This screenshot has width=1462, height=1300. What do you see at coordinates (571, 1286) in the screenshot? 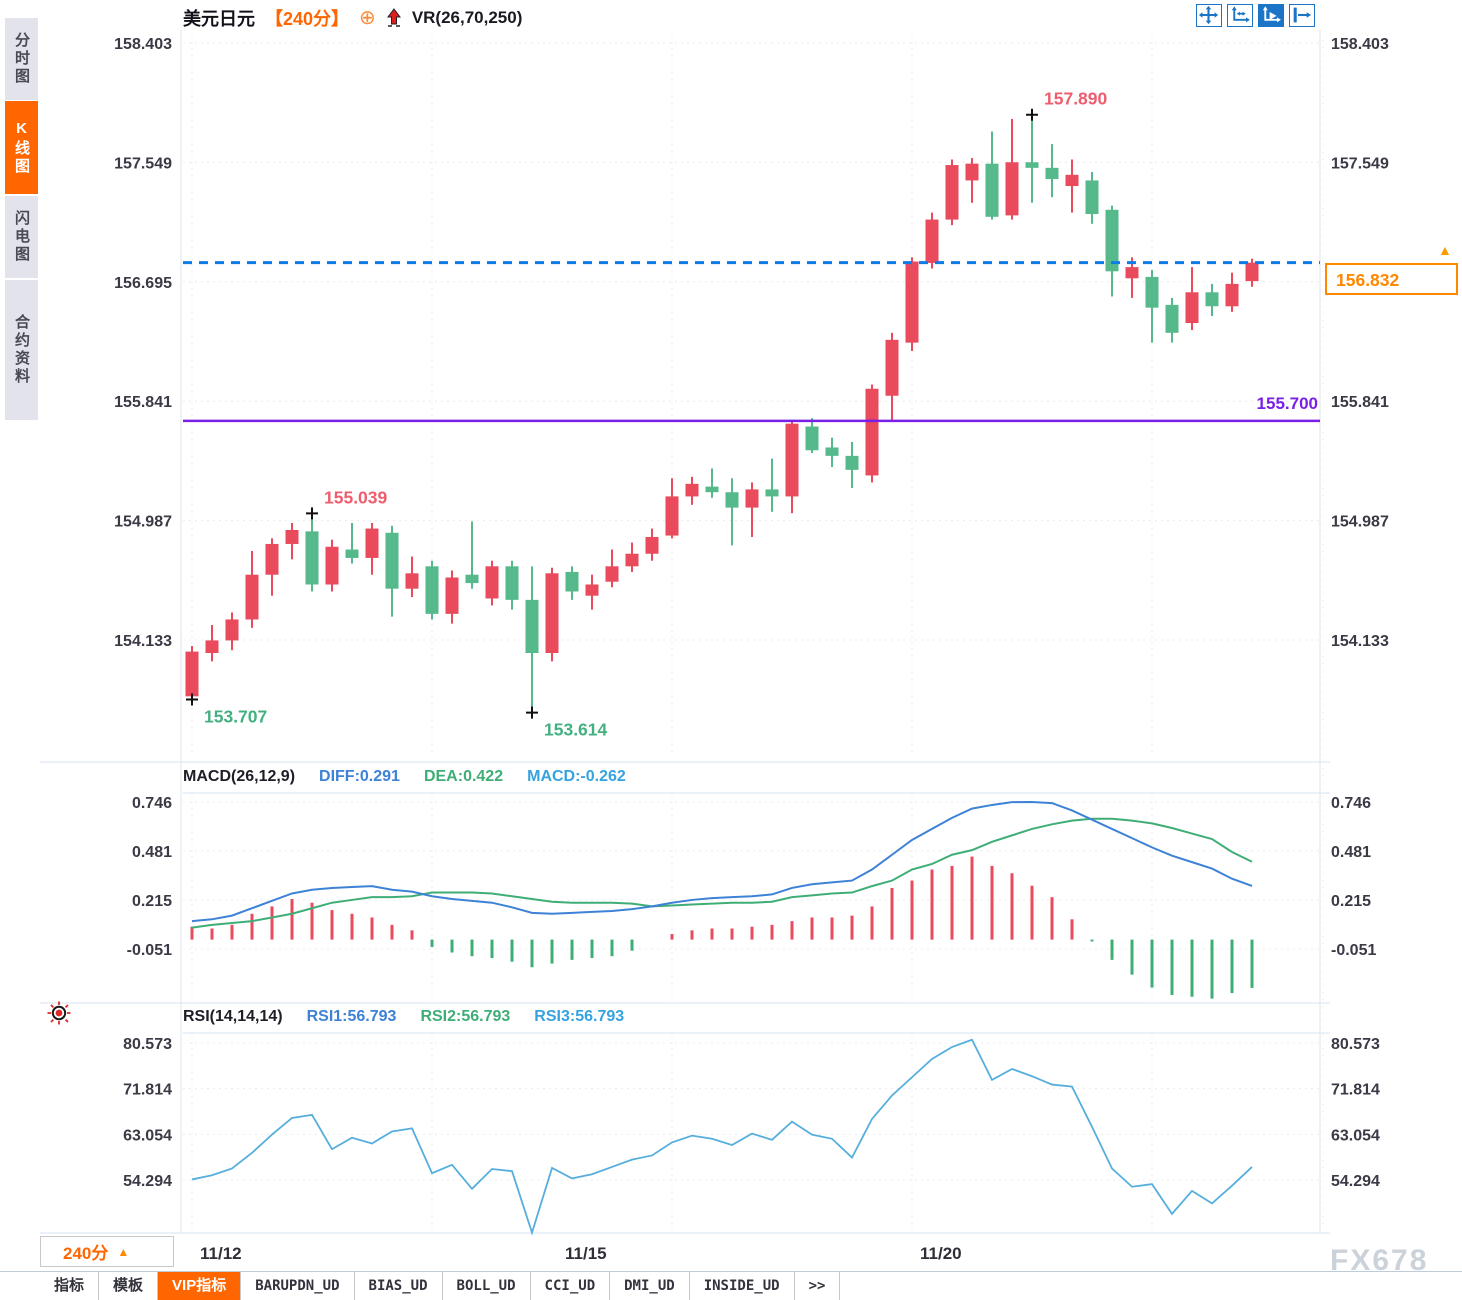
I see `bottom-tab-CCI_UD: CCI_UD` at bounding box center [571, 1286].